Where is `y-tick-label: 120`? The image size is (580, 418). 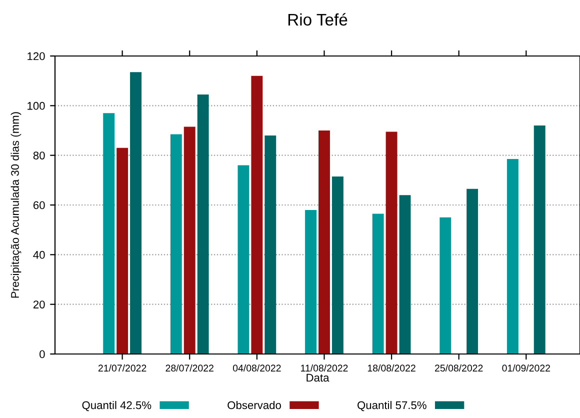
y-tick-label: 120 is located at coordinates (36, 56).